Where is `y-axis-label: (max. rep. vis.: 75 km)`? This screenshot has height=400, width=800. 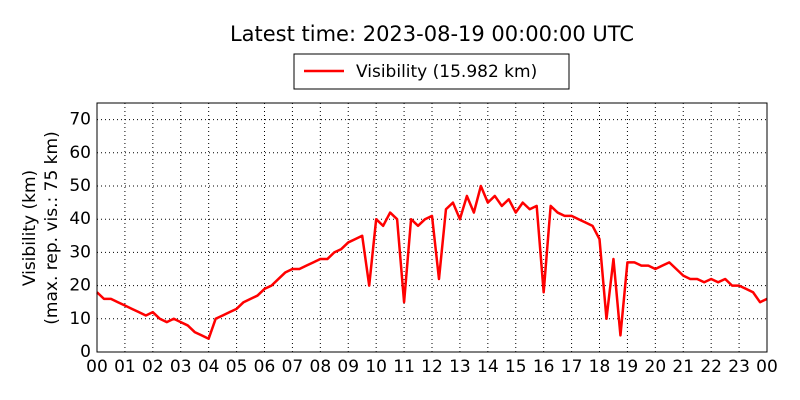 y-axis-label: (max. rep. vis.: 75 km) is located at coordinates (52, 227).